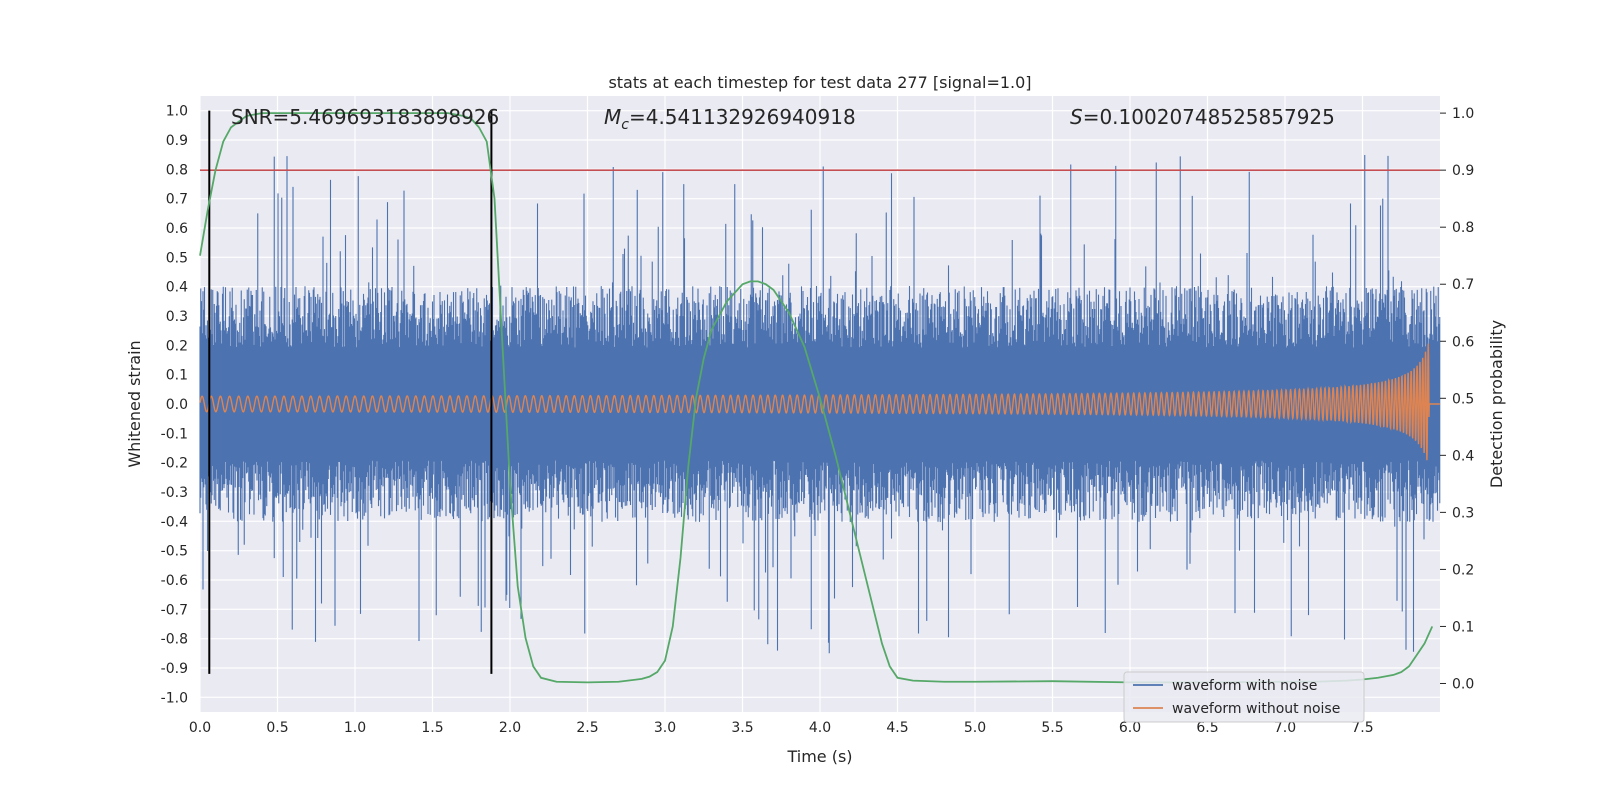  What do you see at coordinates (1362, 728) in the screenshot?
I see `x-tick-label: 7.5` at bounding box center [1362, 728].